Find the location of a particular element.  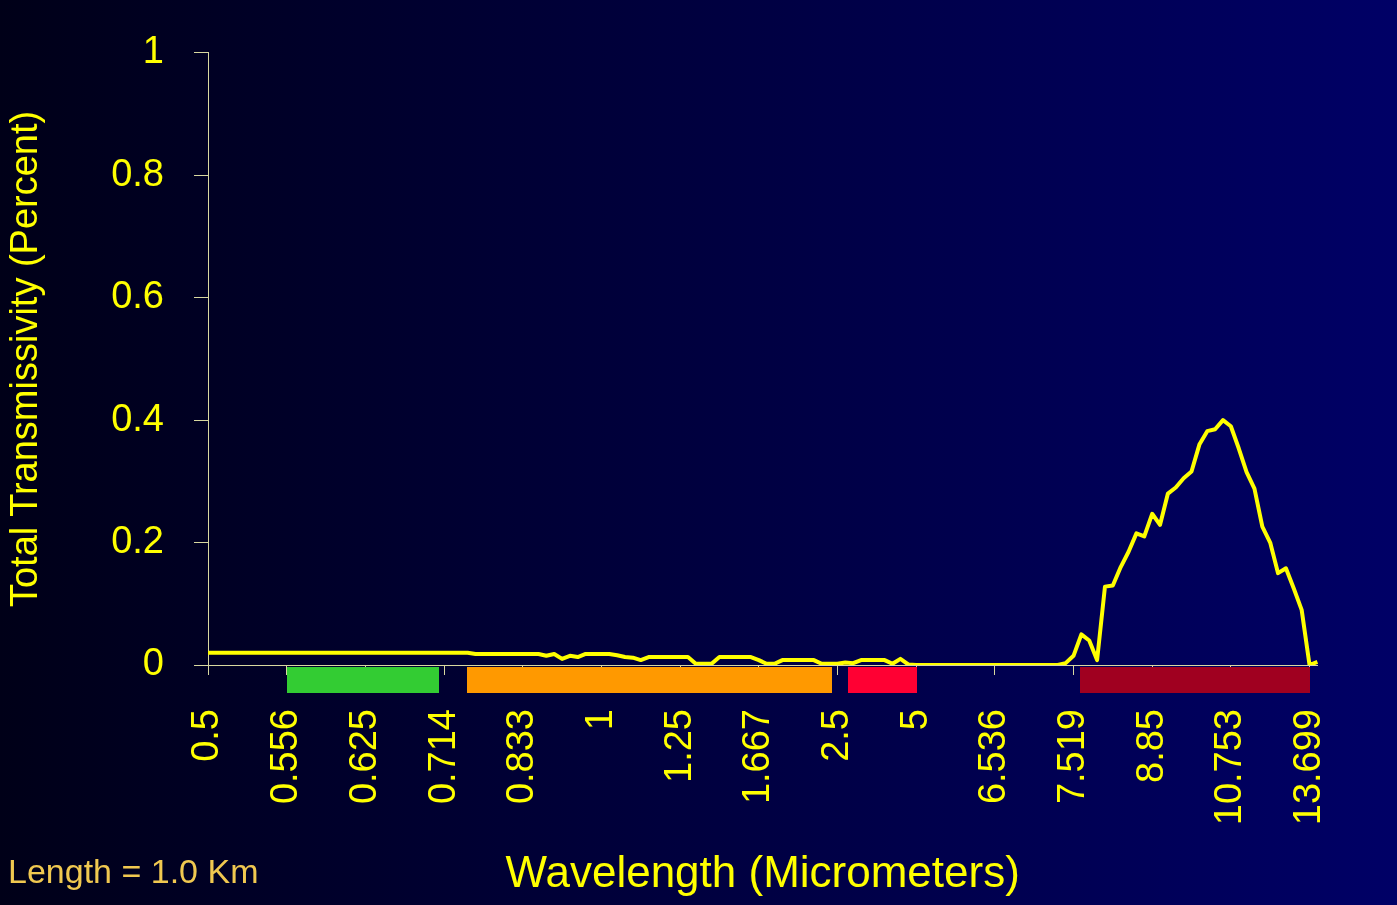

x-tick-label: 0.833 is located at coordinates (520, 757).